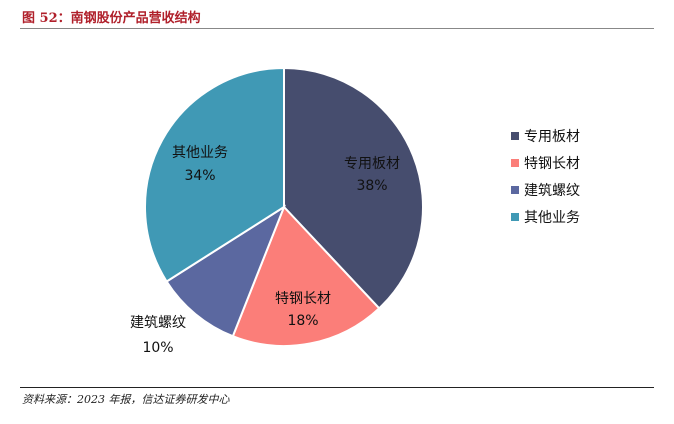  What do you see at coordinates (371, 186) in the screenshot?
I see `slice-percent-label: 38%` at bounding box center [371, 186].